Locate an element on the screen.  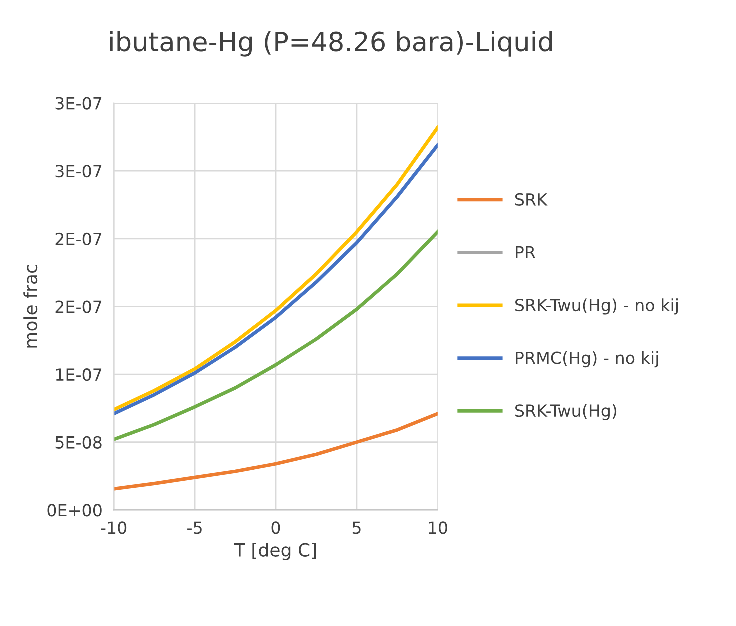
x-tick-label: -10 is located at coordinates (114, 528).